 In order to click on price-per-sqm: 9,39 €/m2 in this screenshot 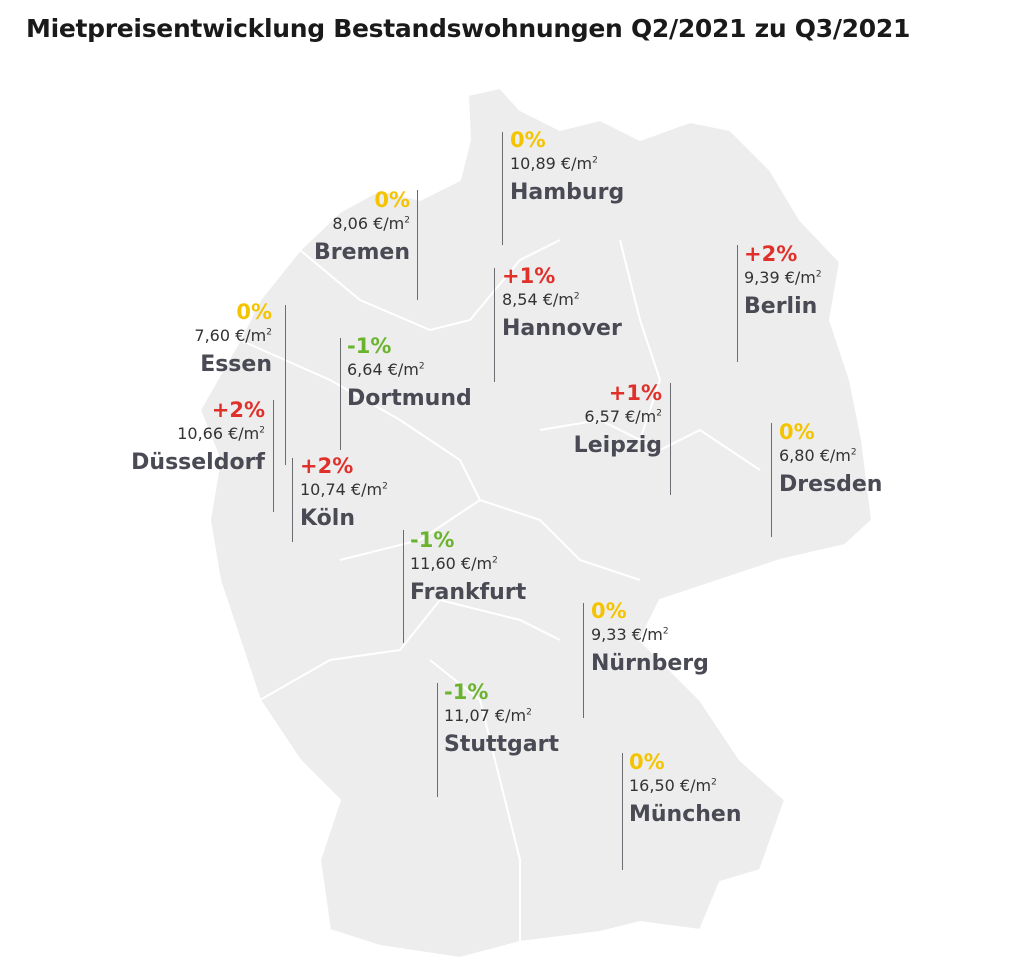, I will do `click(783, 283)`.